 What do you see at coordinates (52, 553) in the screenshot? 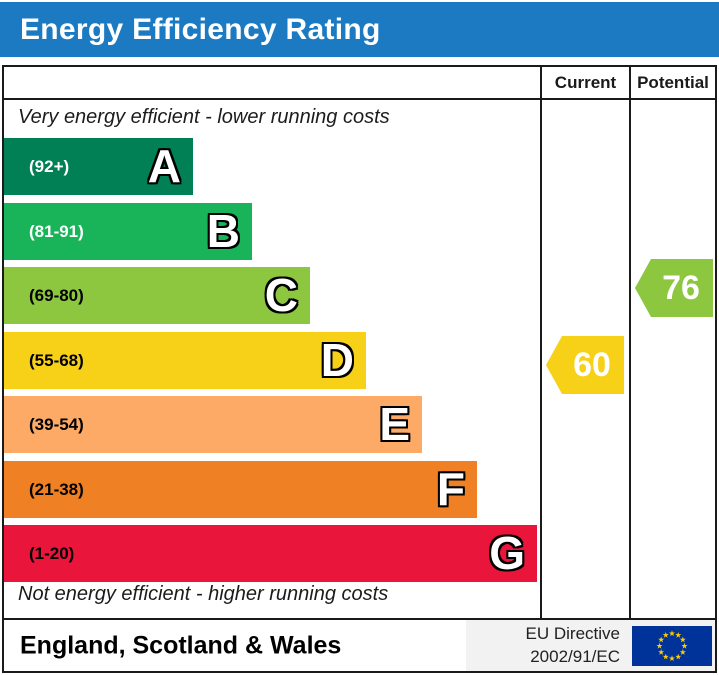
I see `band-range-label: (1-20)` at bounding box center [52, 553].